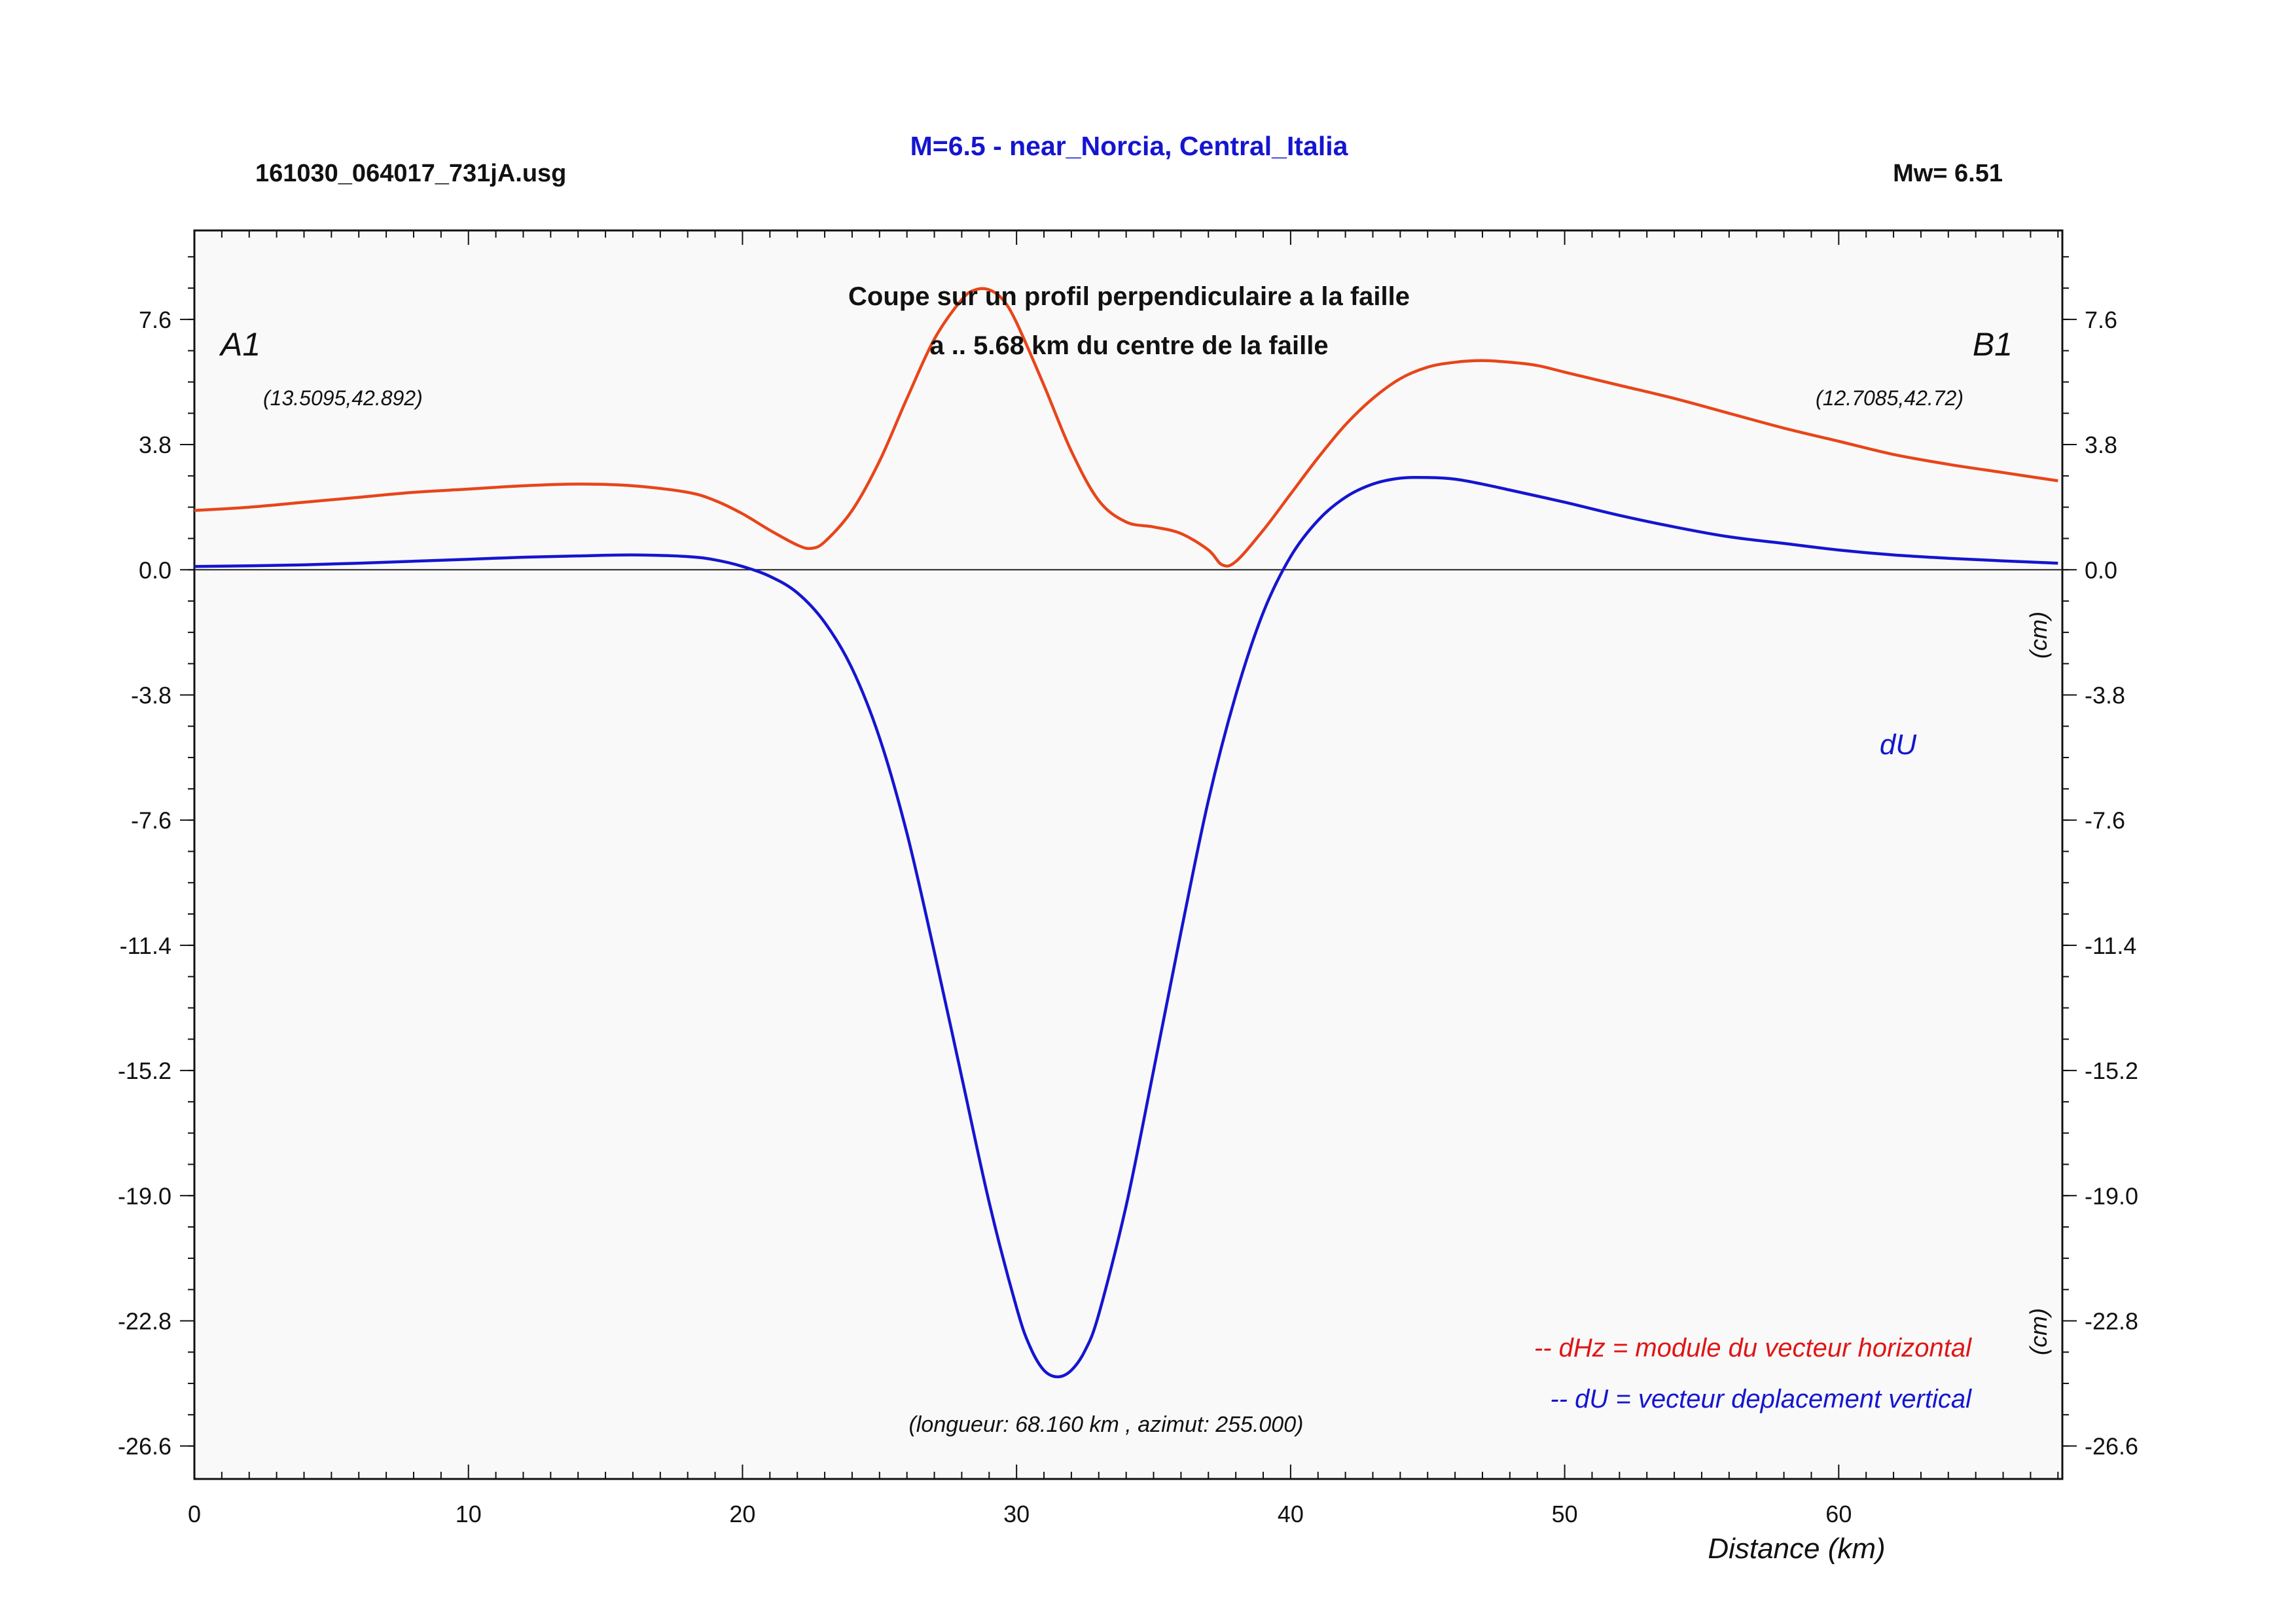  Describe the element at coordinates (2111, 1446) in the screenshot. I see `y-tick-label-right: -26.6` at that location.